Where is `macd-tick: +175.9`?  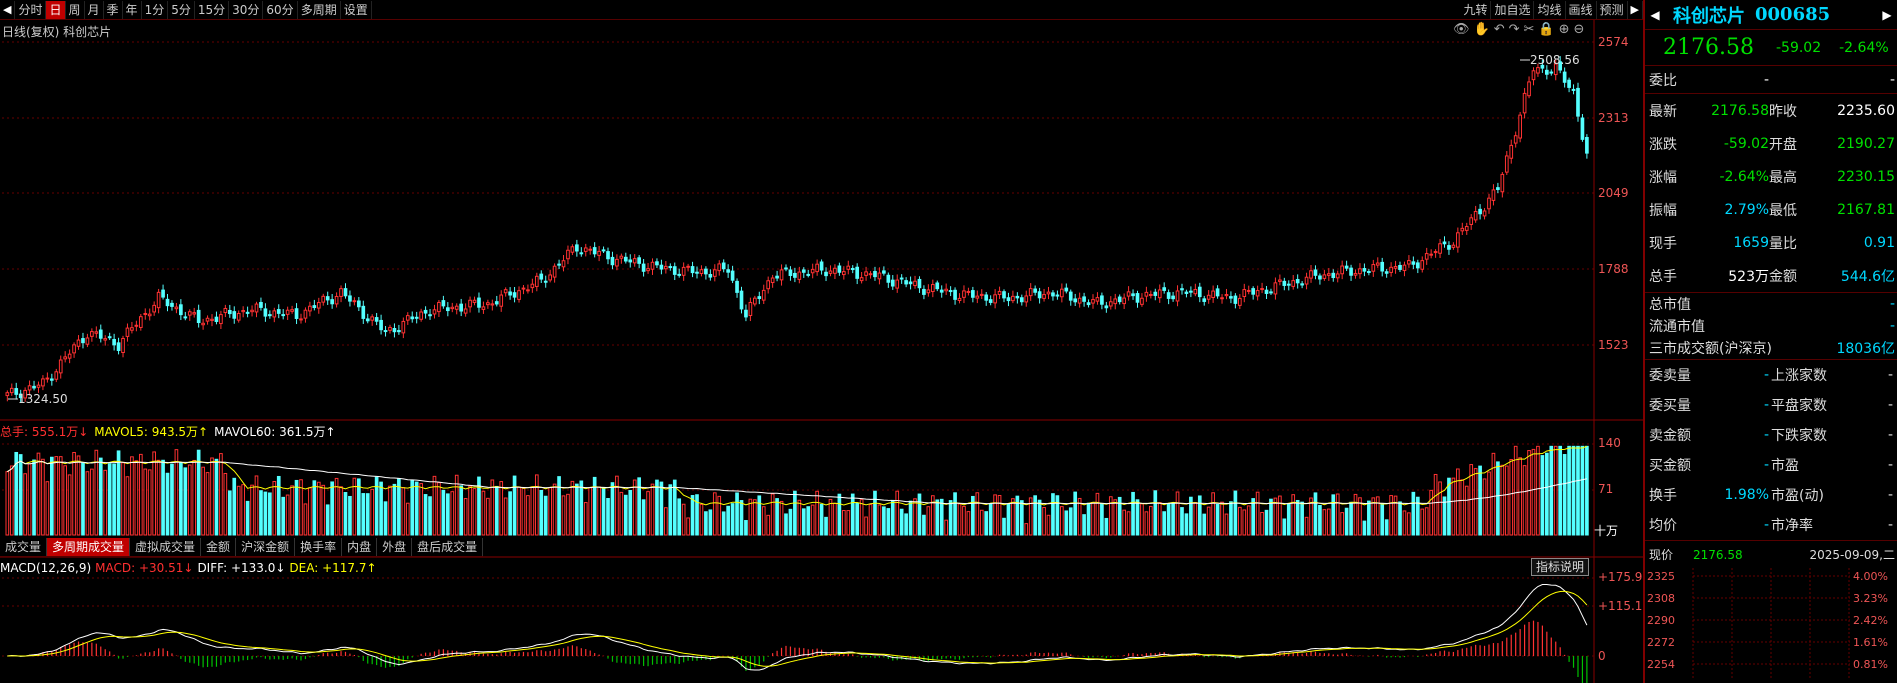 macd-tick: +175.9 is located at coordinates (1620, 577).